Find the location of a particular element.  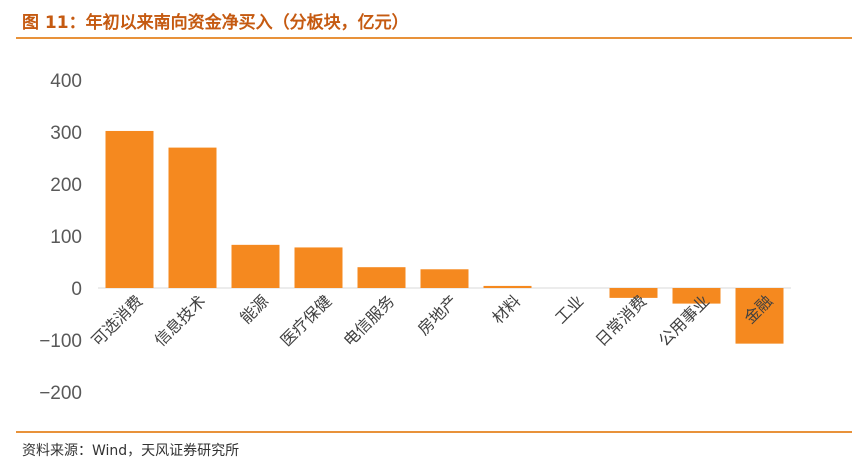

x-tick-label: 能源 is located at coordinates (254, 309).